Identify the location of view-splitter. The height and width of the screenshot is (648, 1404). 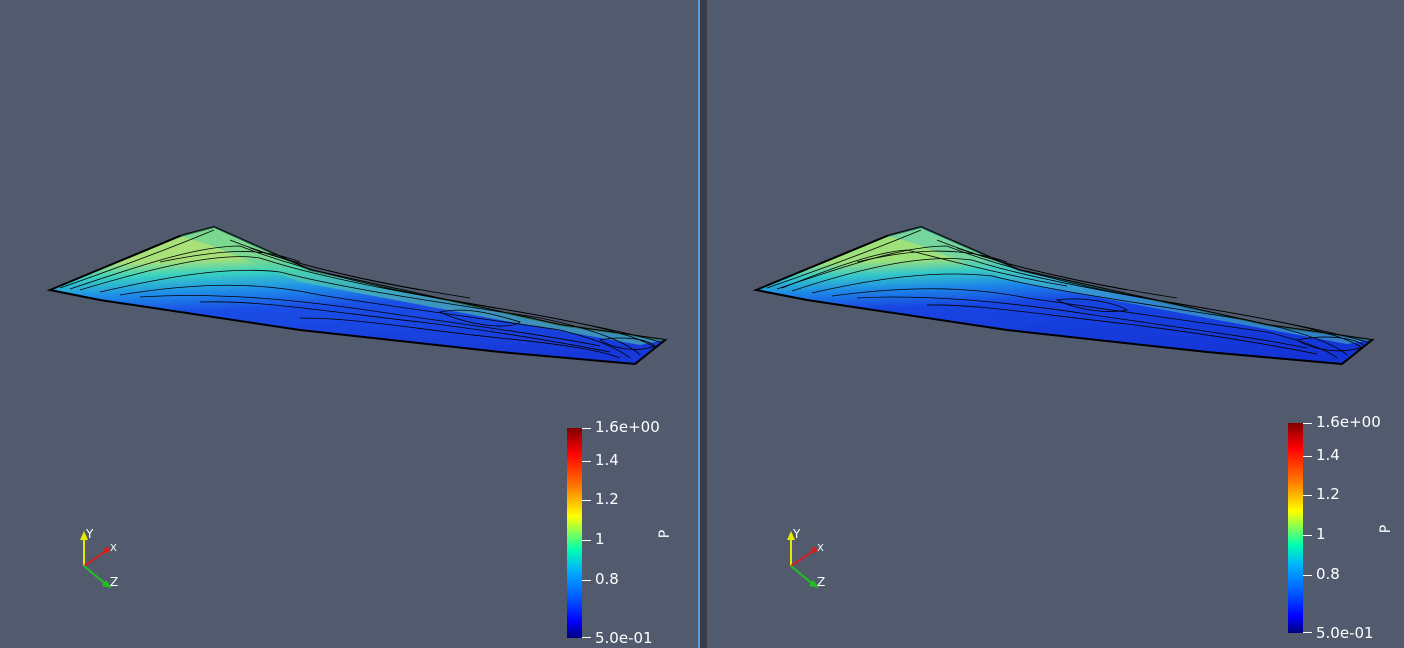
(703, 324).